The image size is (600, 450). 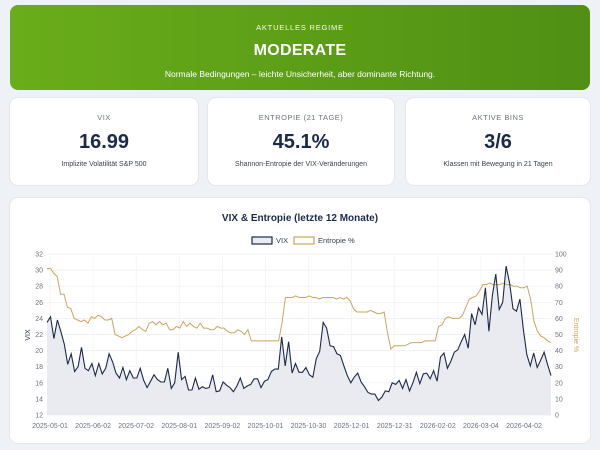 What do you see at coordinates (524, 426) in the screenshot?
I see `x-tick-label: 2026-04-02` at bounding box center [524, 426].